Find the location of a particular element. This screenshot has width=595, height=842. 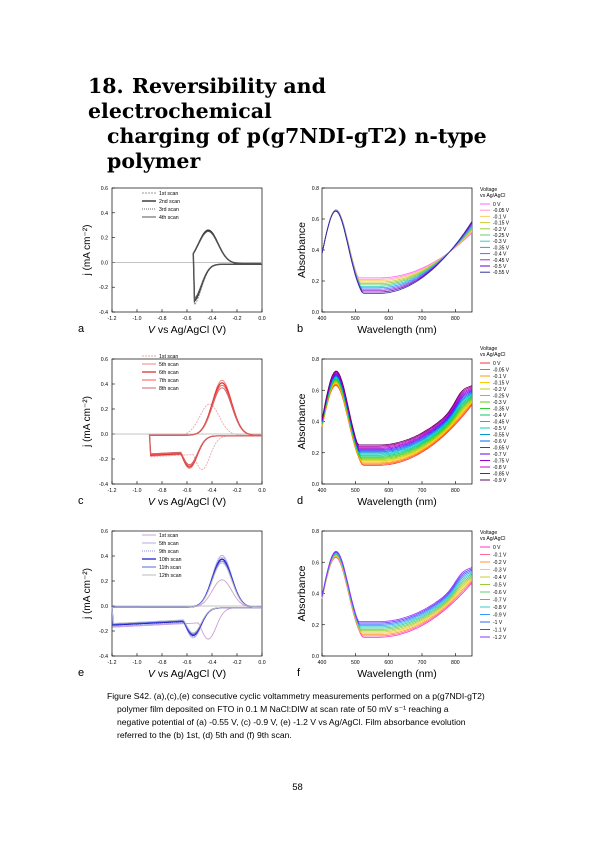

legend-entry-f: 0 V is located at coordinates (497, 548).